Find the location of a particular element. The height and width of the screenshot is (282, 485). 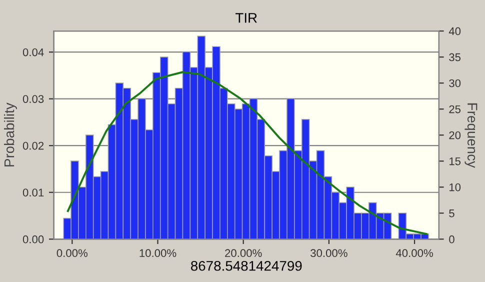

y-tick-label: 0.02 is located at coordinates (33, 146).